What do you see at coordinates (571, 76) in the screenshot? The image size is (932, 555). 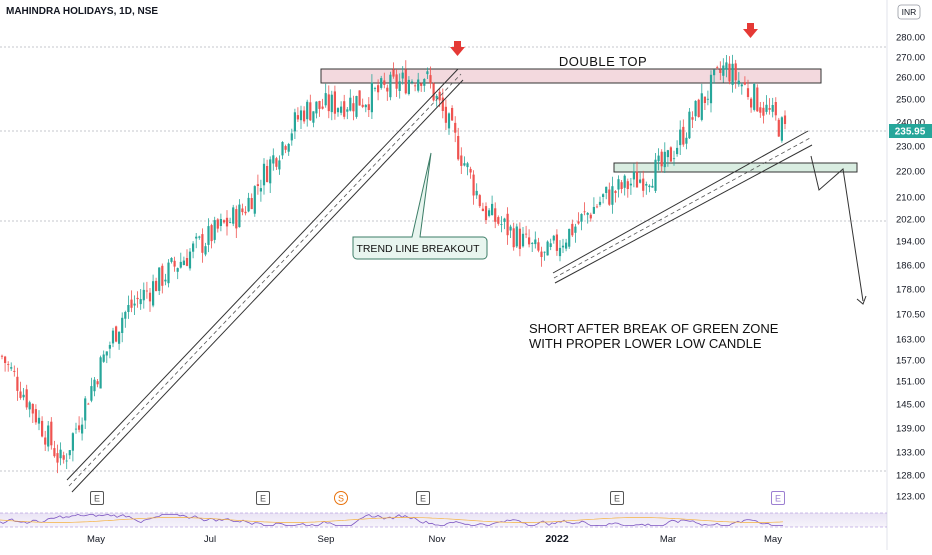 I see `double-top-resistance-zone` at bounding box center [571, 76].